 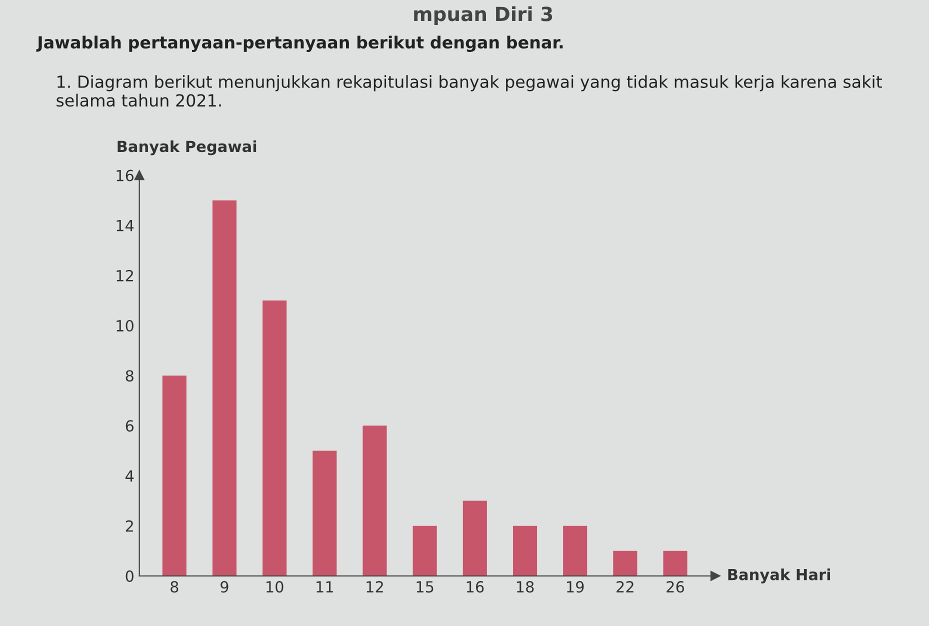 I want to click on y-tick-label: 2, so click(x=129, y=526).